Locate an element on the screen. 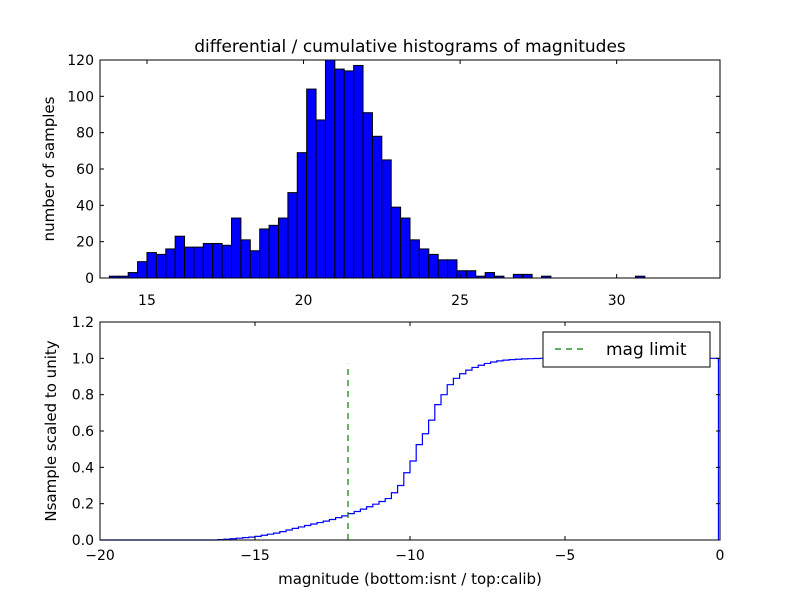  y-tick-label: 20 is located at coordinates (85, 243).